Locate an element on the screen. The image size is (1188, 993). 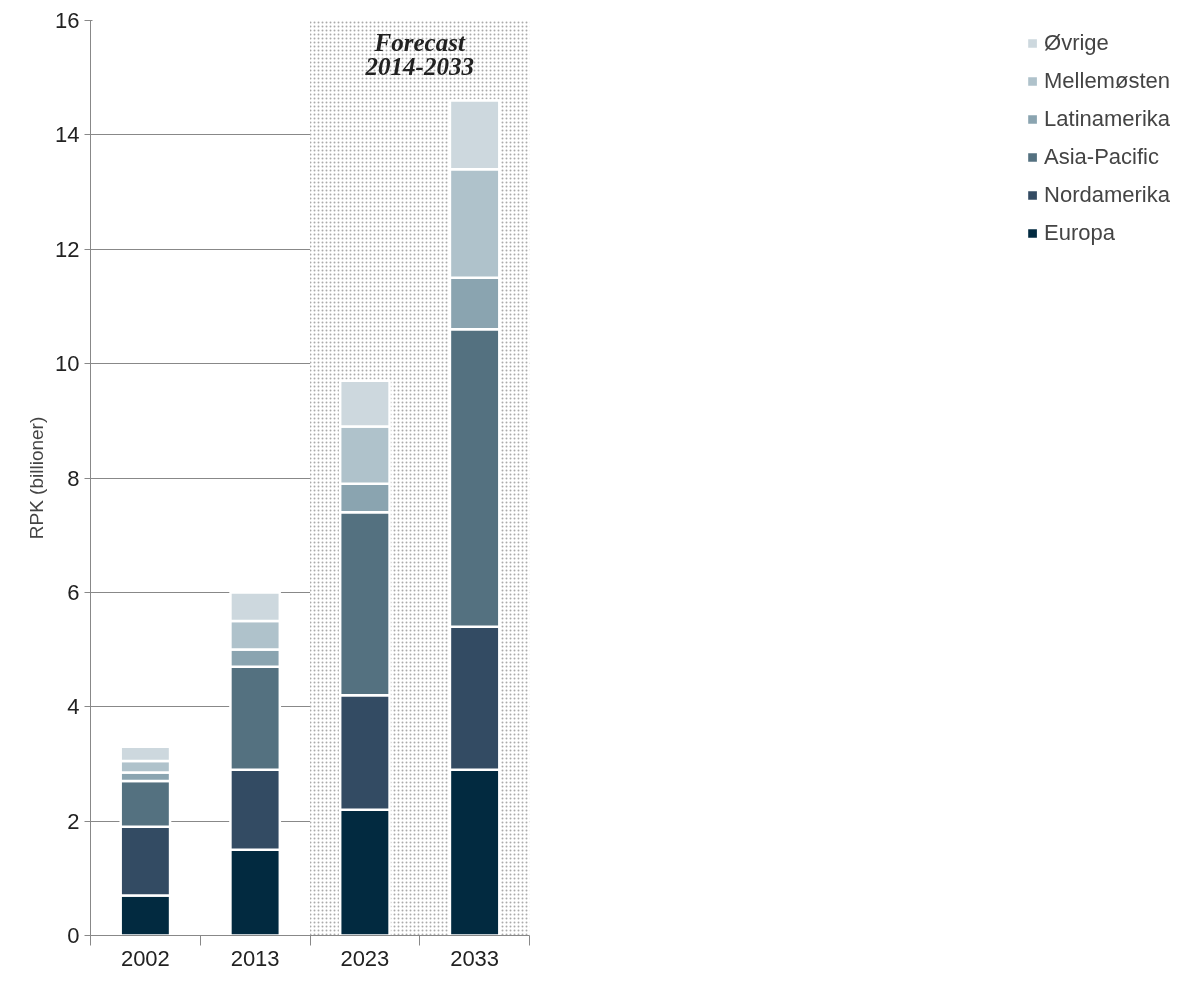
legend-label: Latinamerika is located at coordinates (1107, 119).